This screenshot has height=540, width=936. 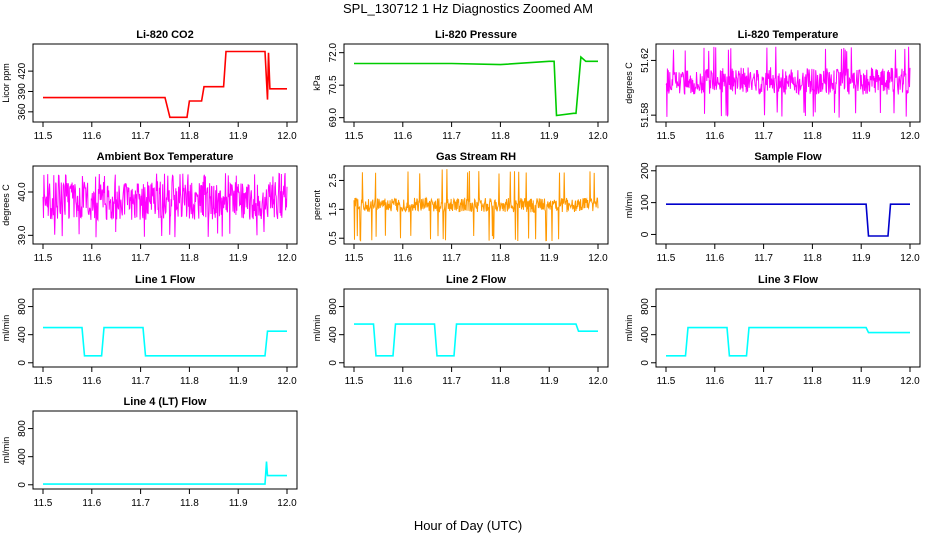 I want to click on y-axis-label: Licor ppm, so click(x=6, y=83).